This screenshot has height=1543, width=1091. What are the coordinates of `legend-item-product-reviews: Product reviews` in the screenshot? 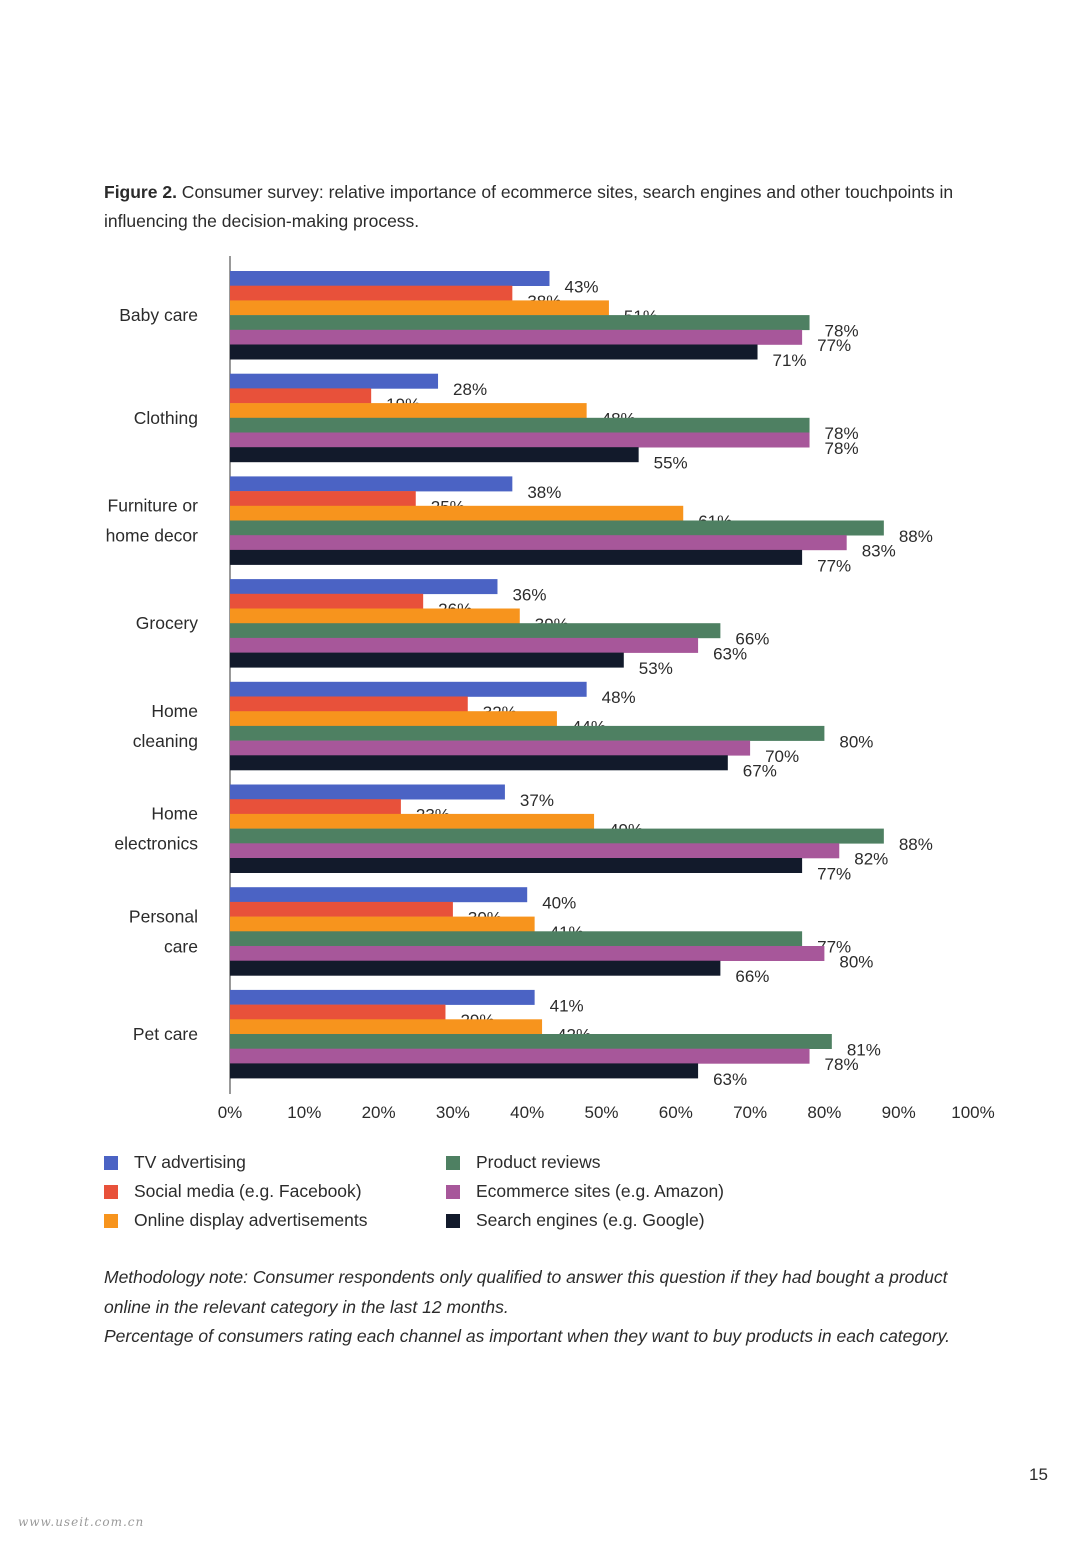 It's located at (585, 1162).